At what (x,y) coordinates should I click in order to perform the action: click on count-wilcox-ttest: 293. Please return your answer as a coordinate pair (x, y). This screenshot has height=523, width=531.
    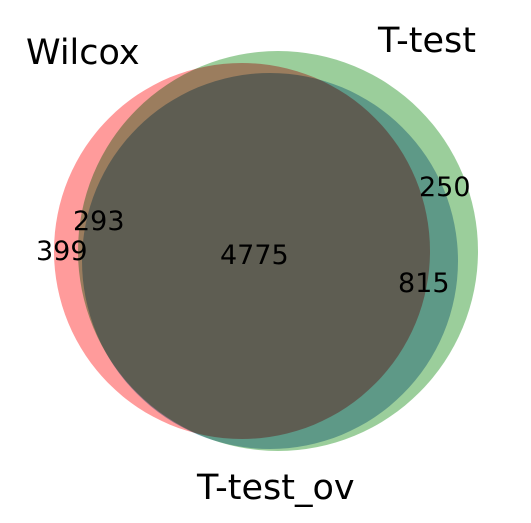
    Looking at the image, I should click on (99, 221).